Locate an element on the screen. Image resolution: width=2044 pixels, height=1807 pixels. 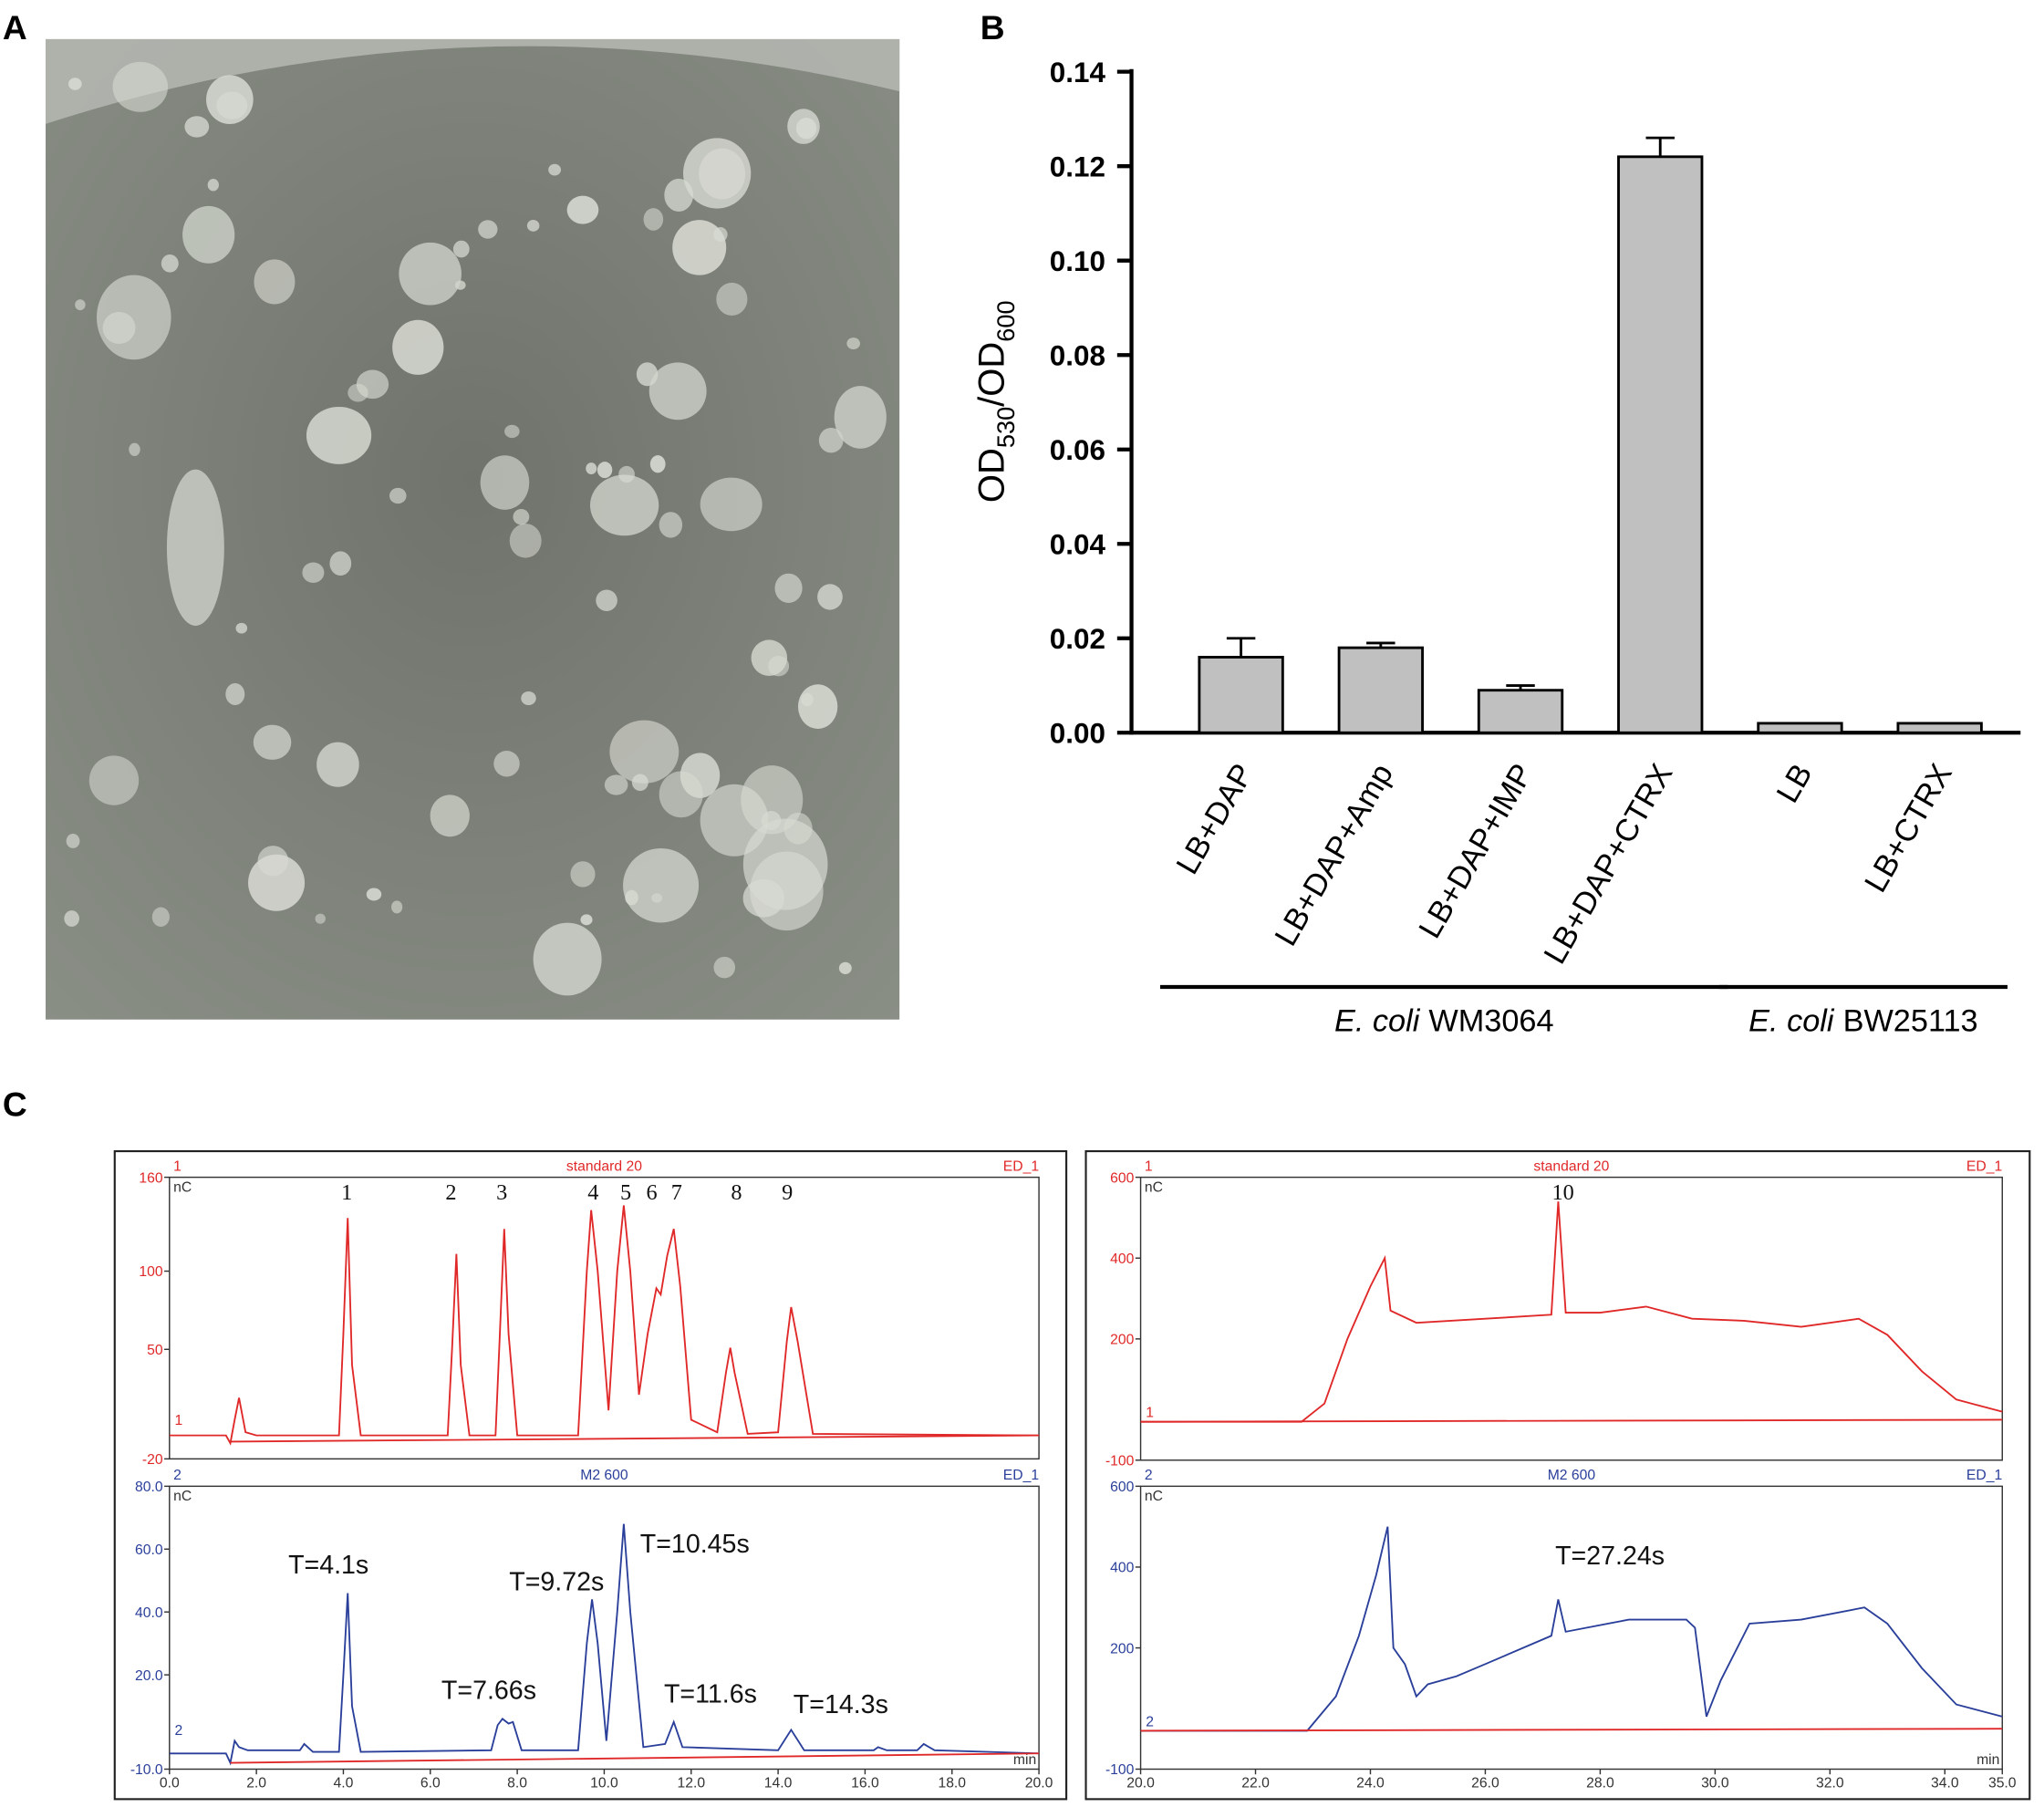
peak-annotation: 10 is located at coordinates (1562, 1192).